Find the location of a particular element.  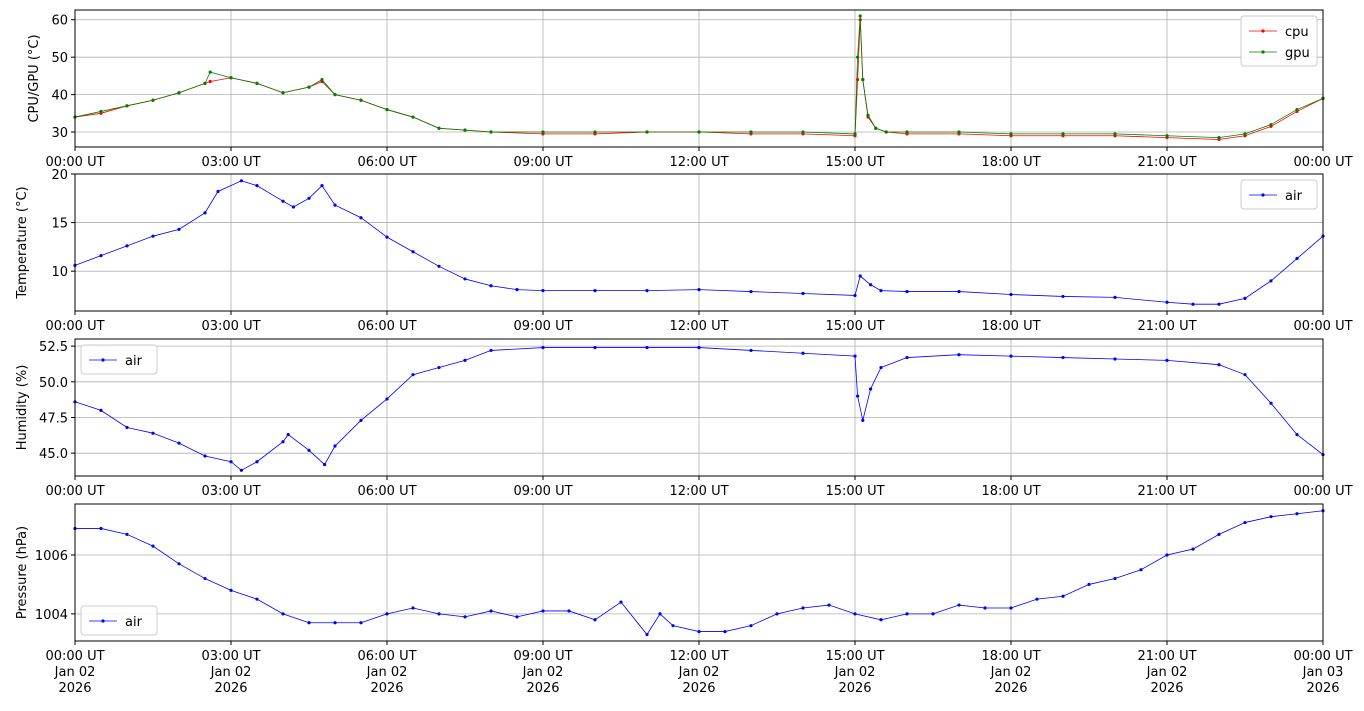

x-tick-label: 12:00 UT Jan 02 2026 is located at coordinates (698, 672).